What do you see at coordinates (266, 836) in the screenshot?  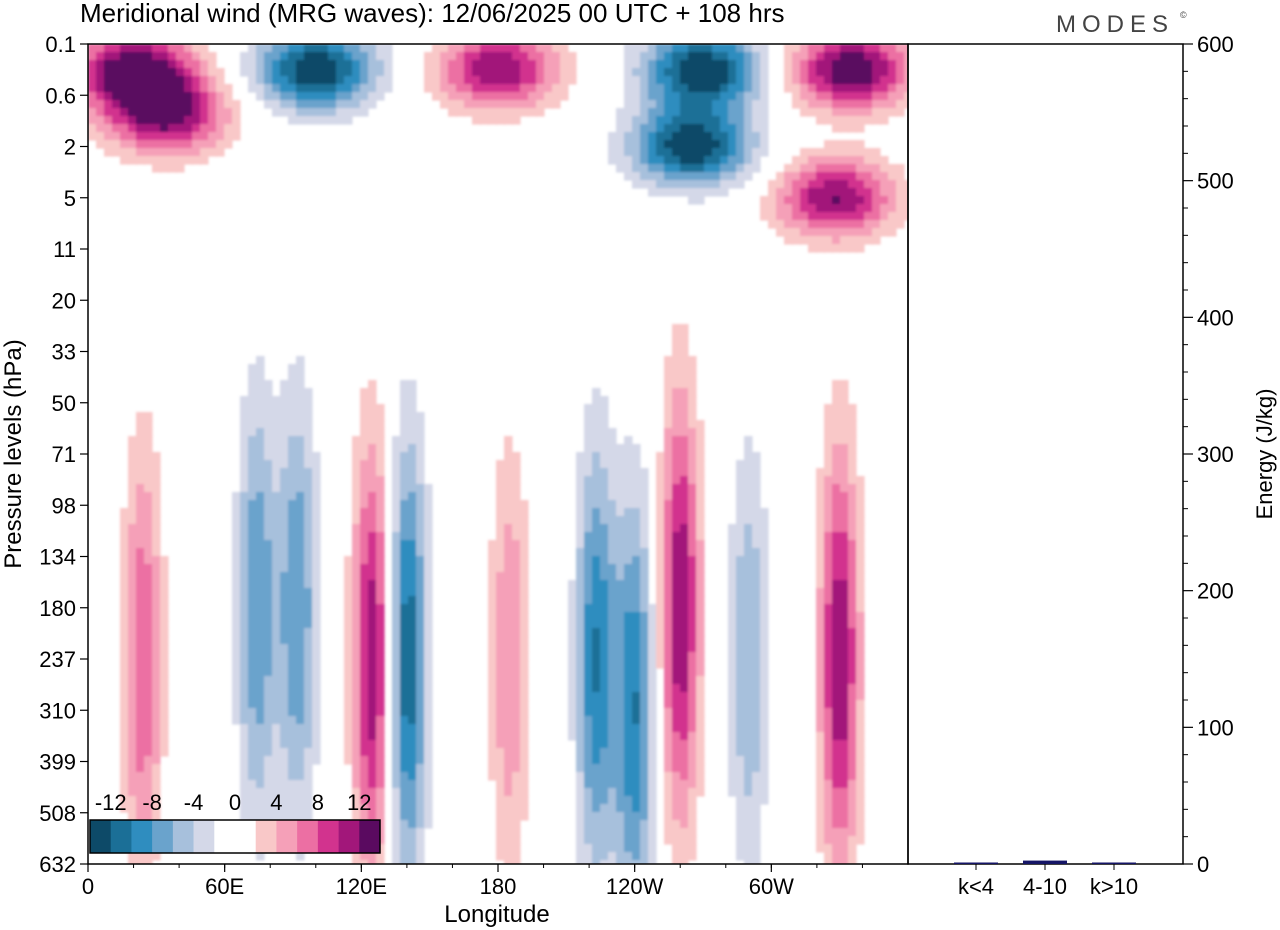 I see `colorbar-swatch` at bounding box center [266, 836].